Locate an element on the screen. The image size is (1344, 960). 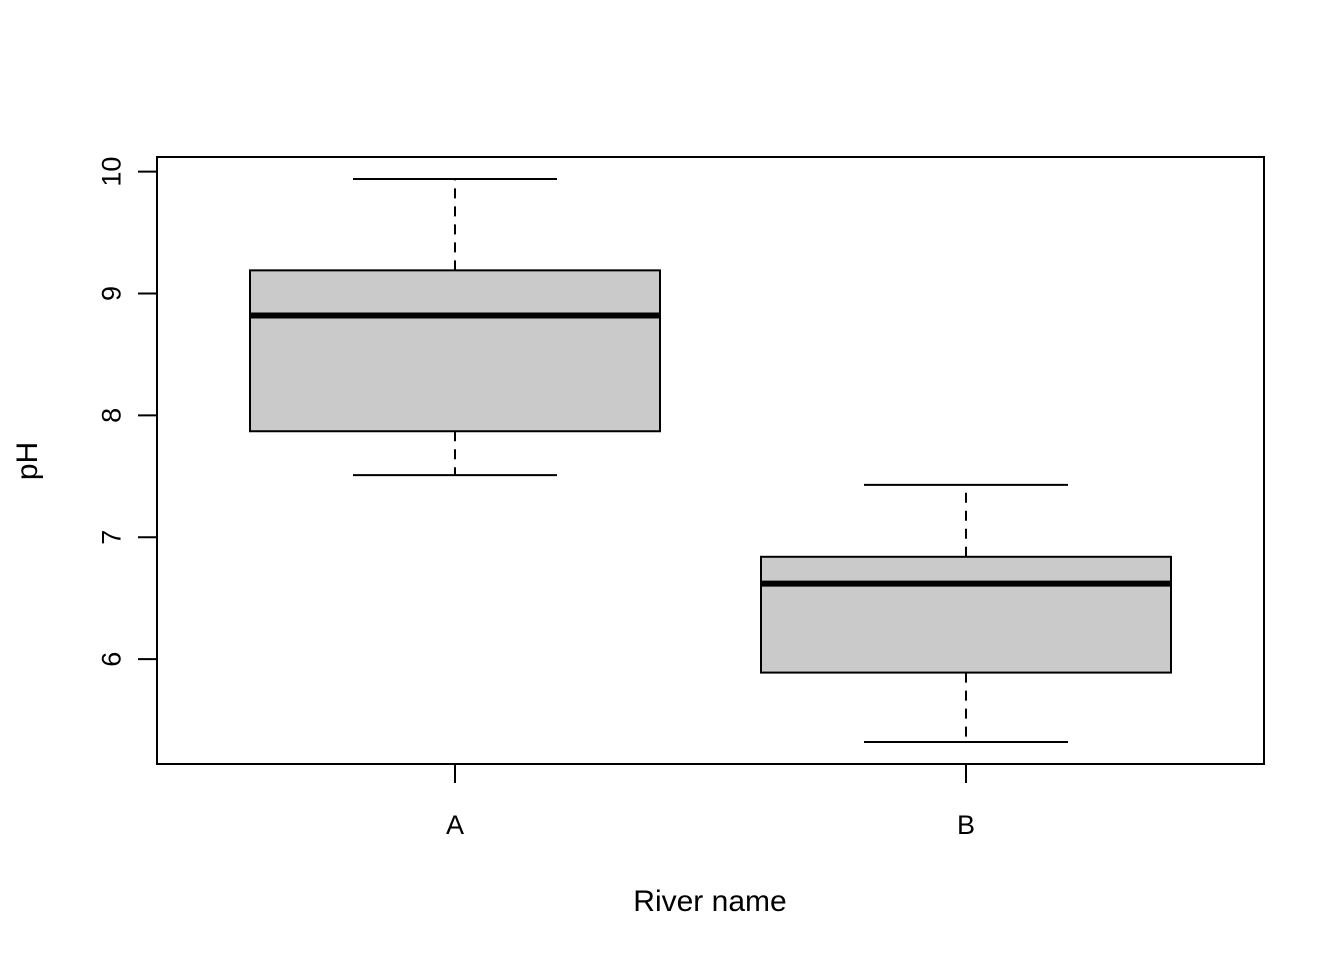
y-tick-label: 6 is located at coordinates (111, 659).